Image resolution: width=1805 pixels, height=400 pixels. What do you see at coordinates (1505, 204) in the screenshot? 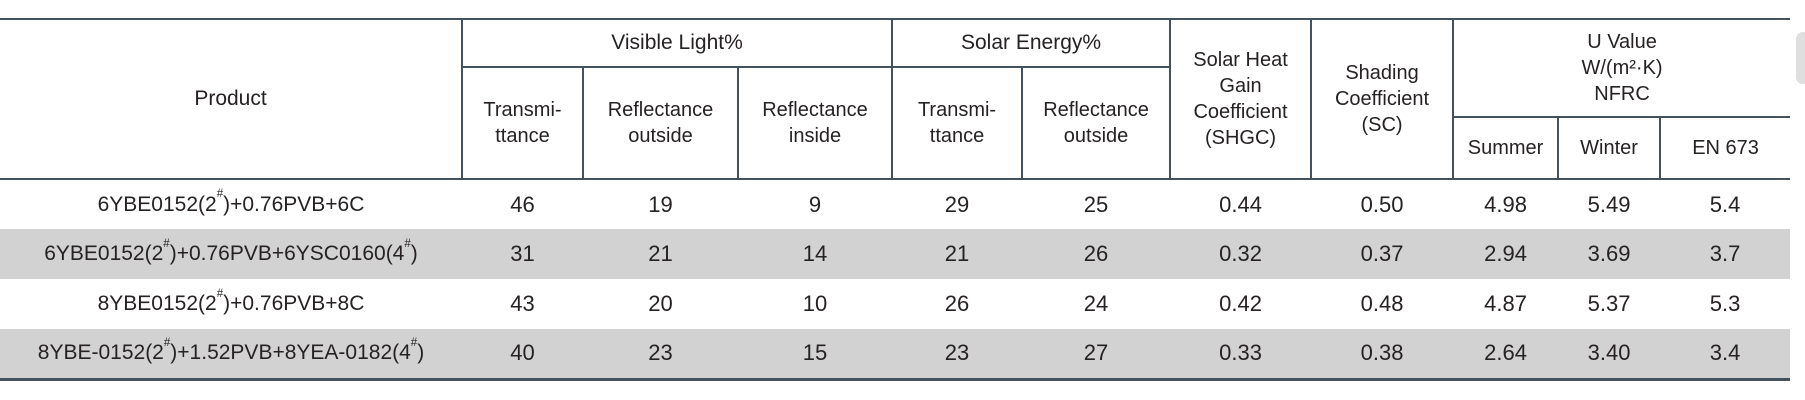
I see `cell-u-summer: 4.98` at bounding box center [1505, 204].